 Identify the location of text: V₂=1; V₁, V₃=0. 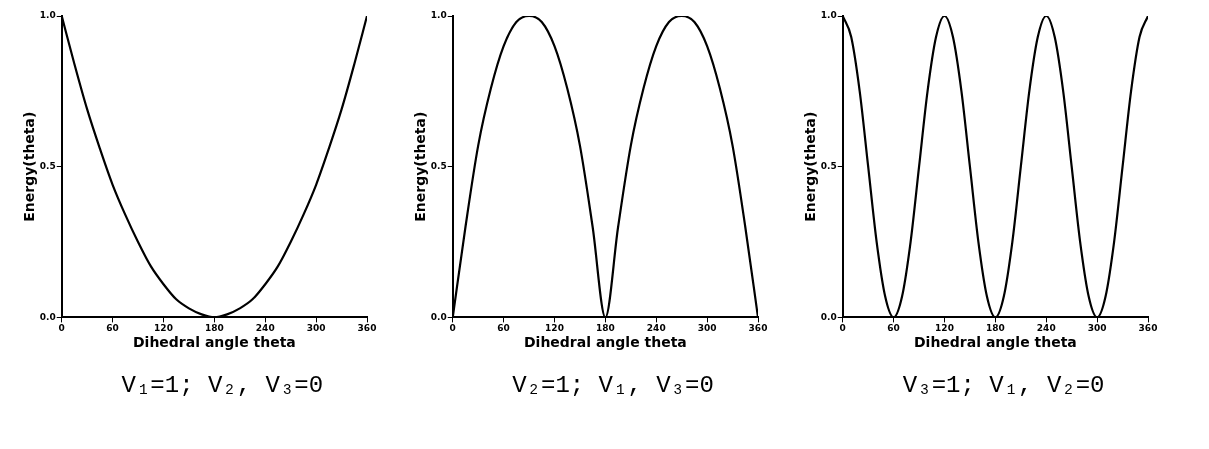
(613, 385).